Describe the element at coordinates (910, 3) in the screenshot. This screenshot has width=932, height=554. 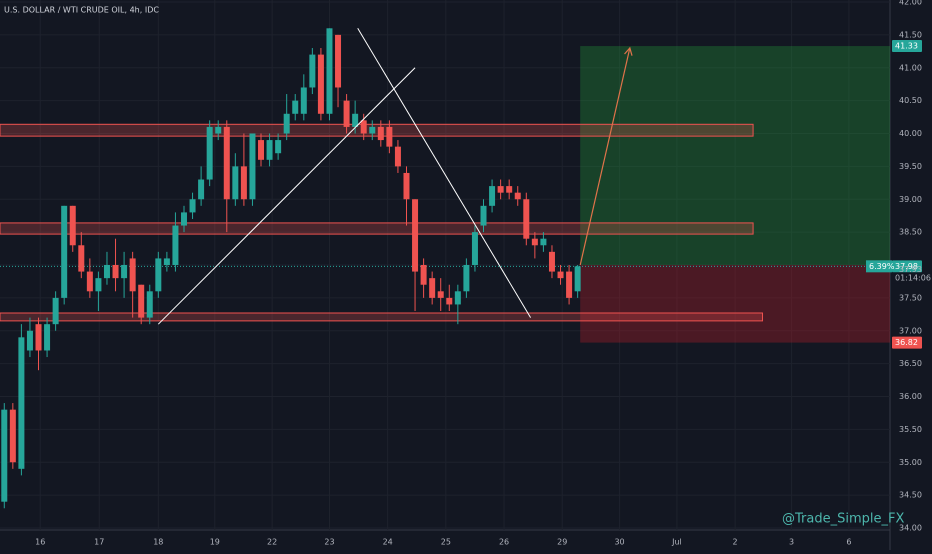
I see `y-tick-label: 42.00` at that location.